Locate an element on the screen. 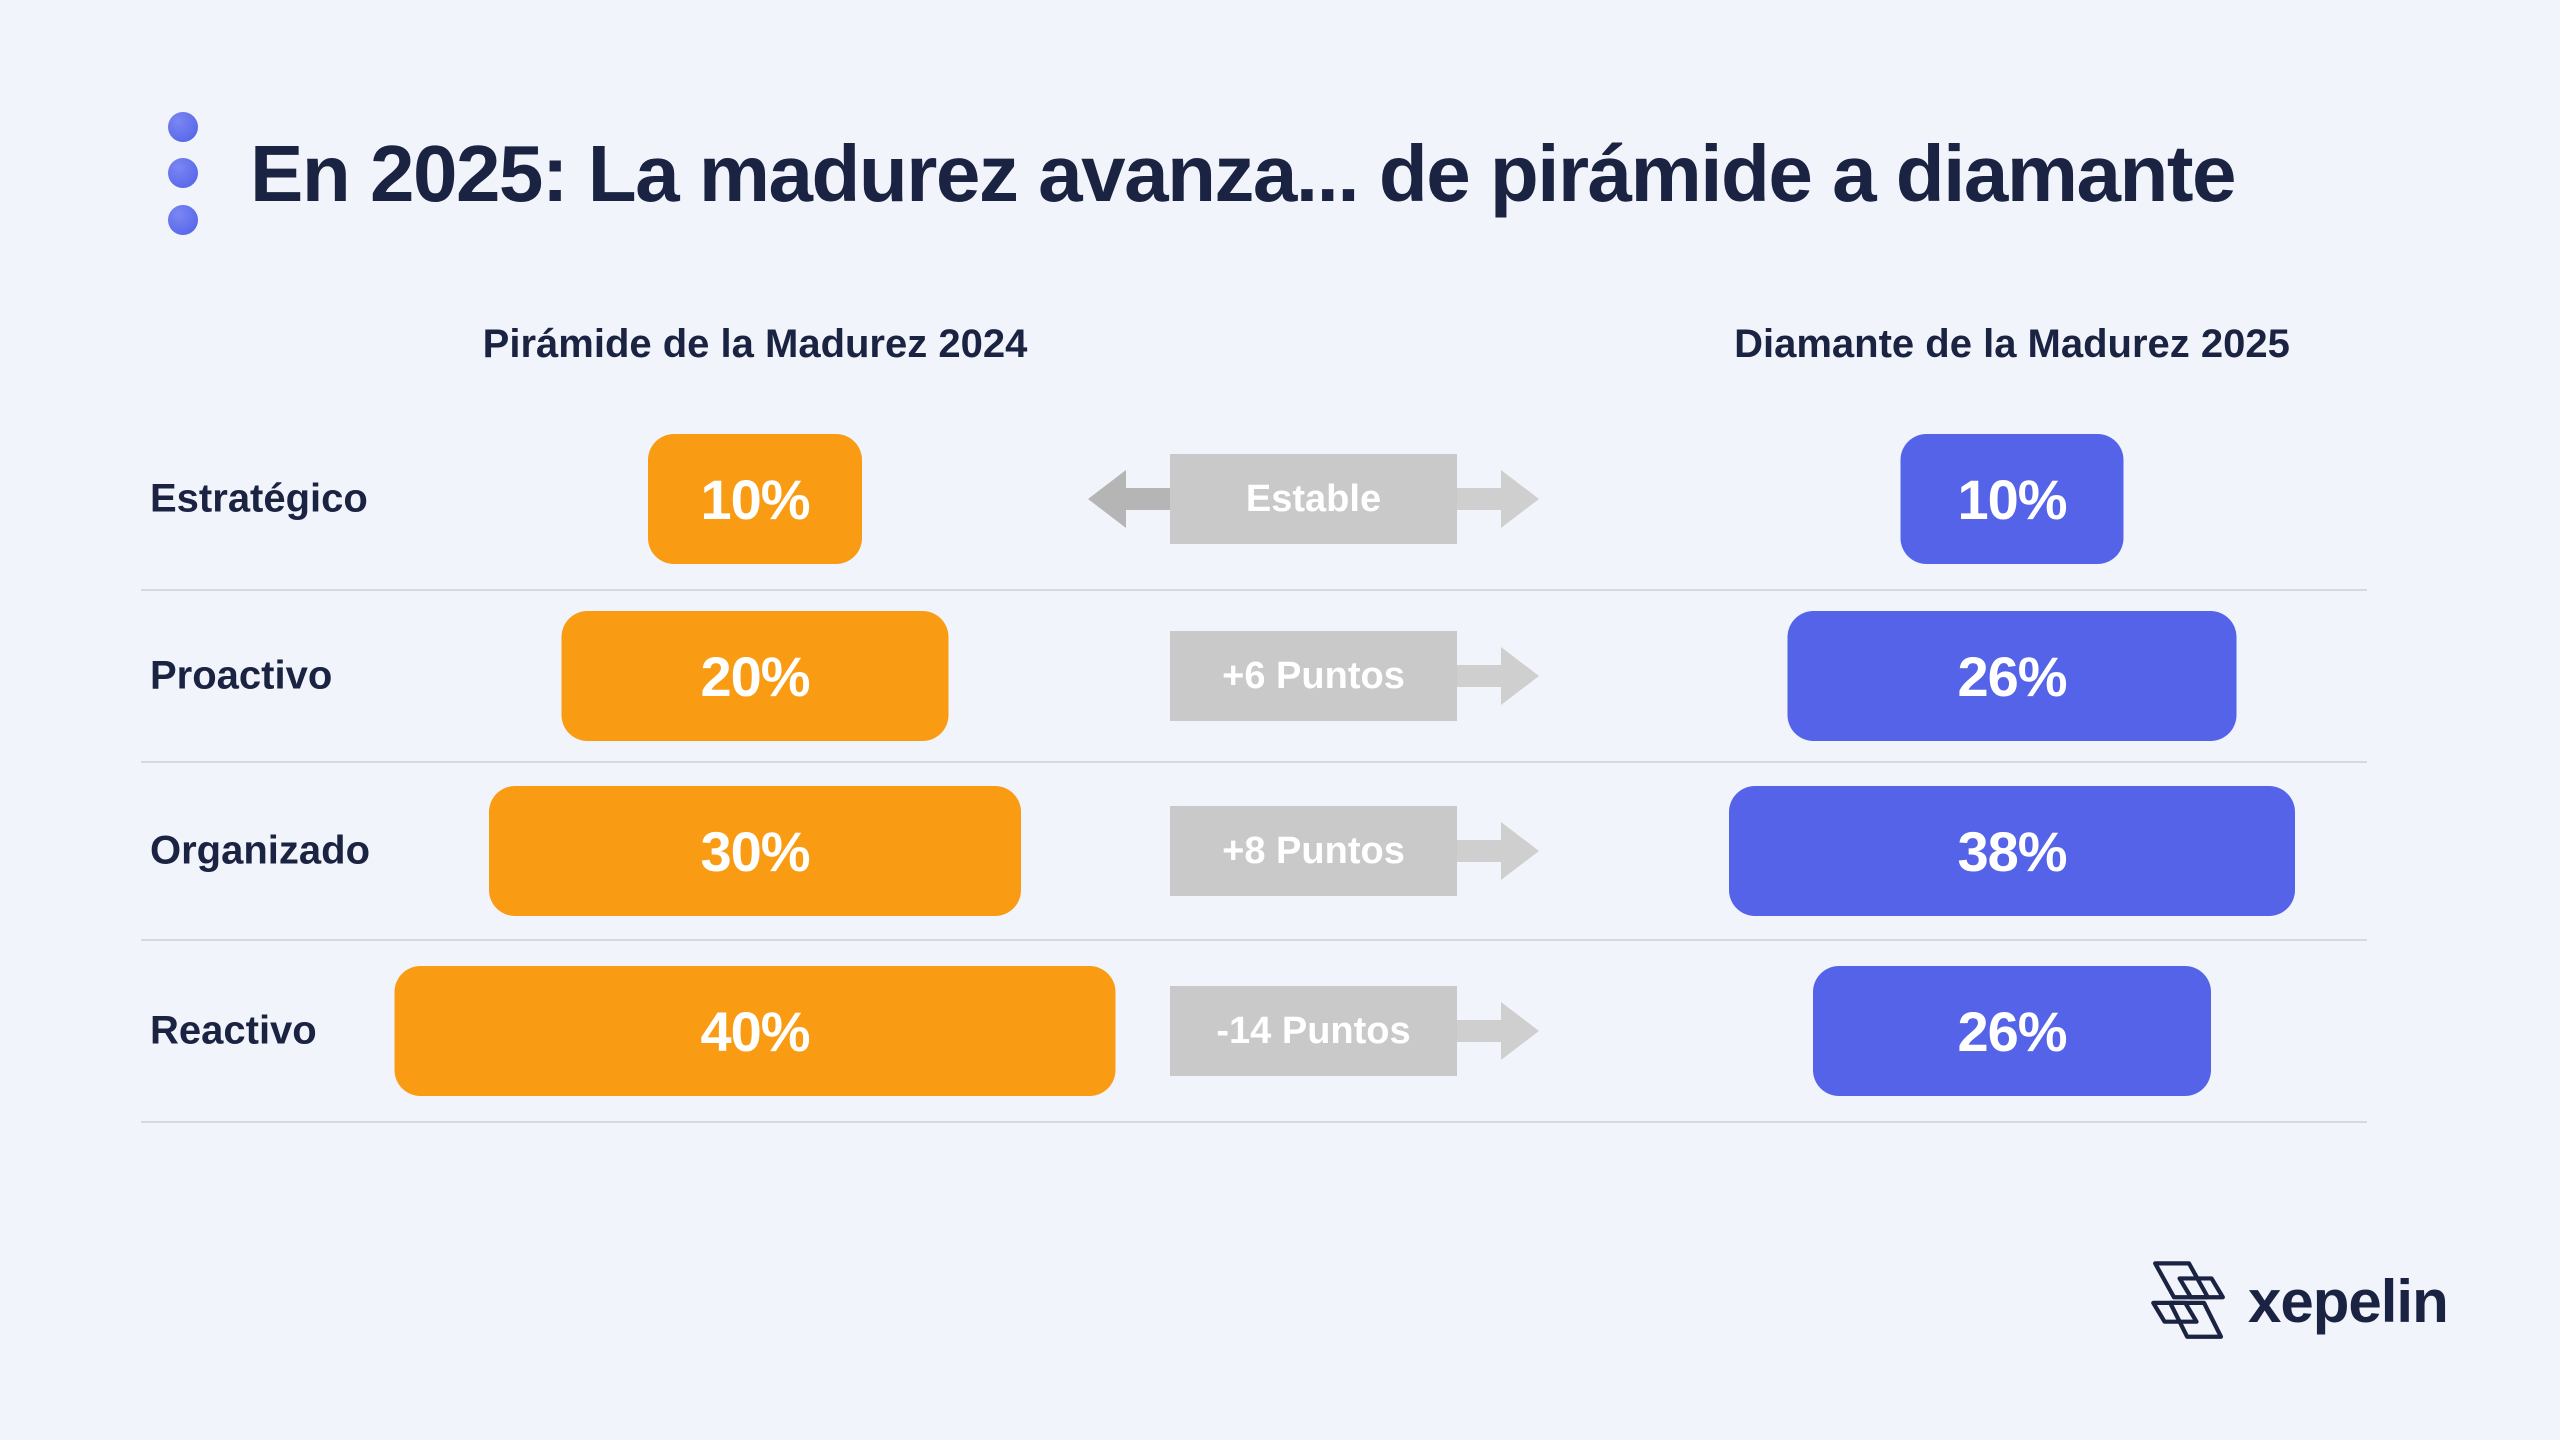 This screenshot has height=1440, width=2560. bar-2024: 20% is located at coordinates (755, 676).